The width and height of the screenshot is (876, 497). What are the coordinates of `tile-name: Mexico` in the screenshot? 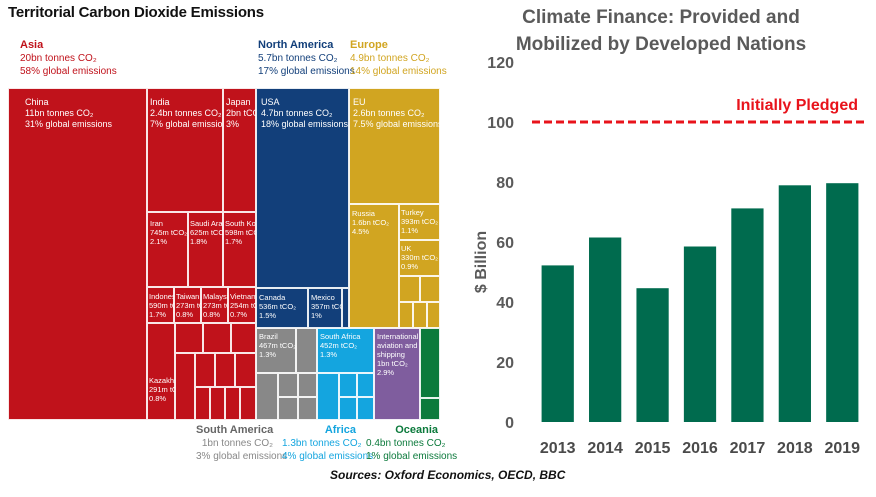 It's located at (323, 297).